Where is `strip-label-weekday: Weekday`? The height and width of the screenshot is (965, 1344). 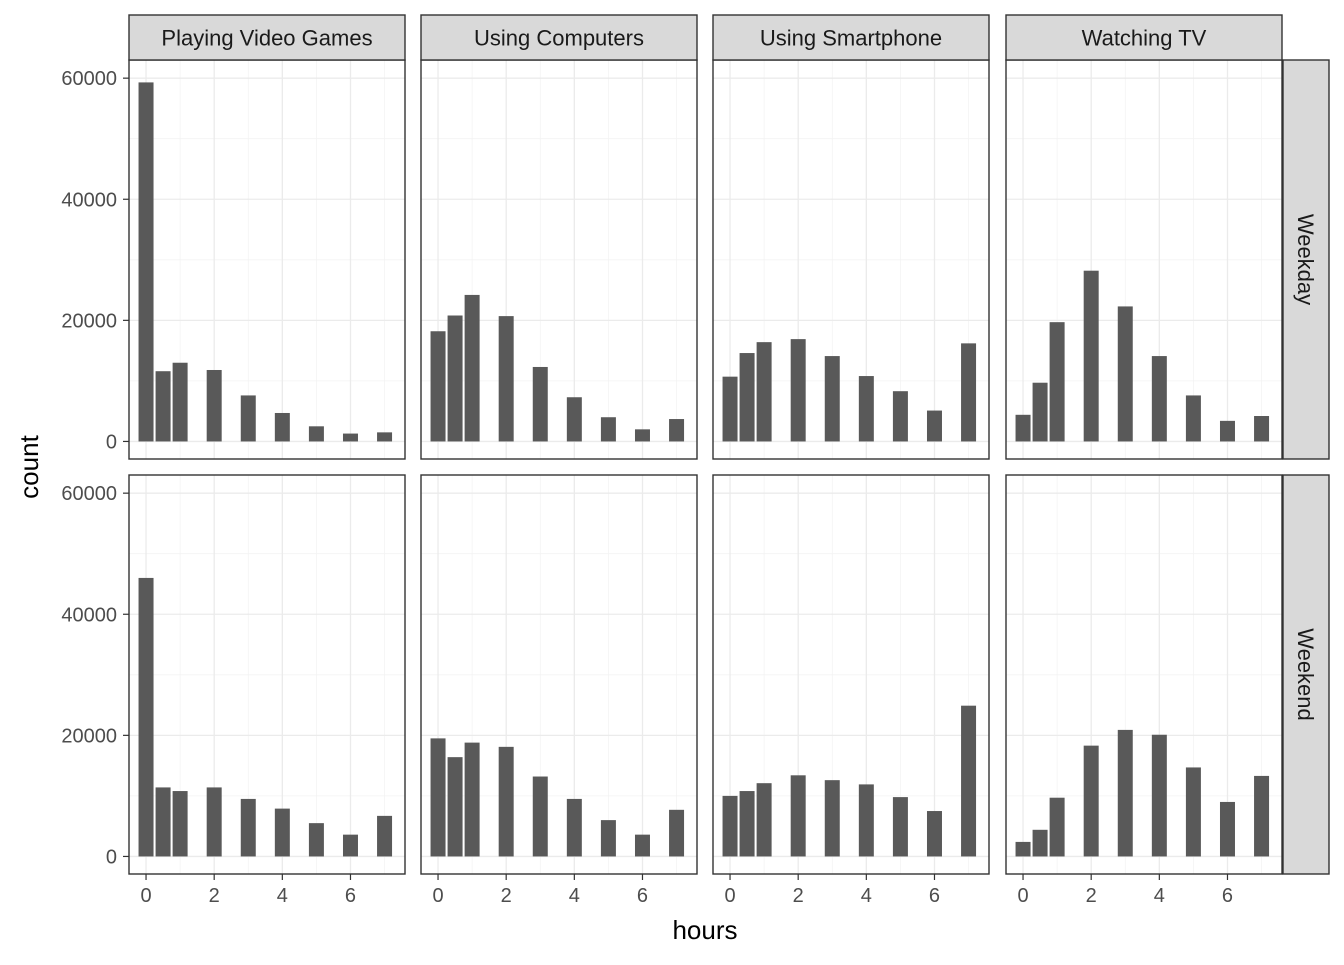
strip-label-weekday: Weekday is located at coordinates (1305, 259).